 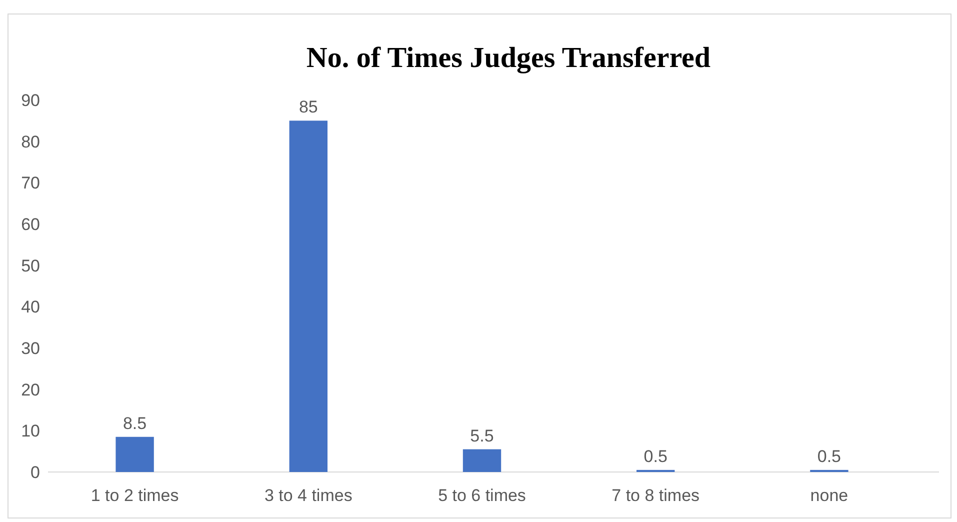 I want to click on x-tick-label: none, so click(x=829, y=495).